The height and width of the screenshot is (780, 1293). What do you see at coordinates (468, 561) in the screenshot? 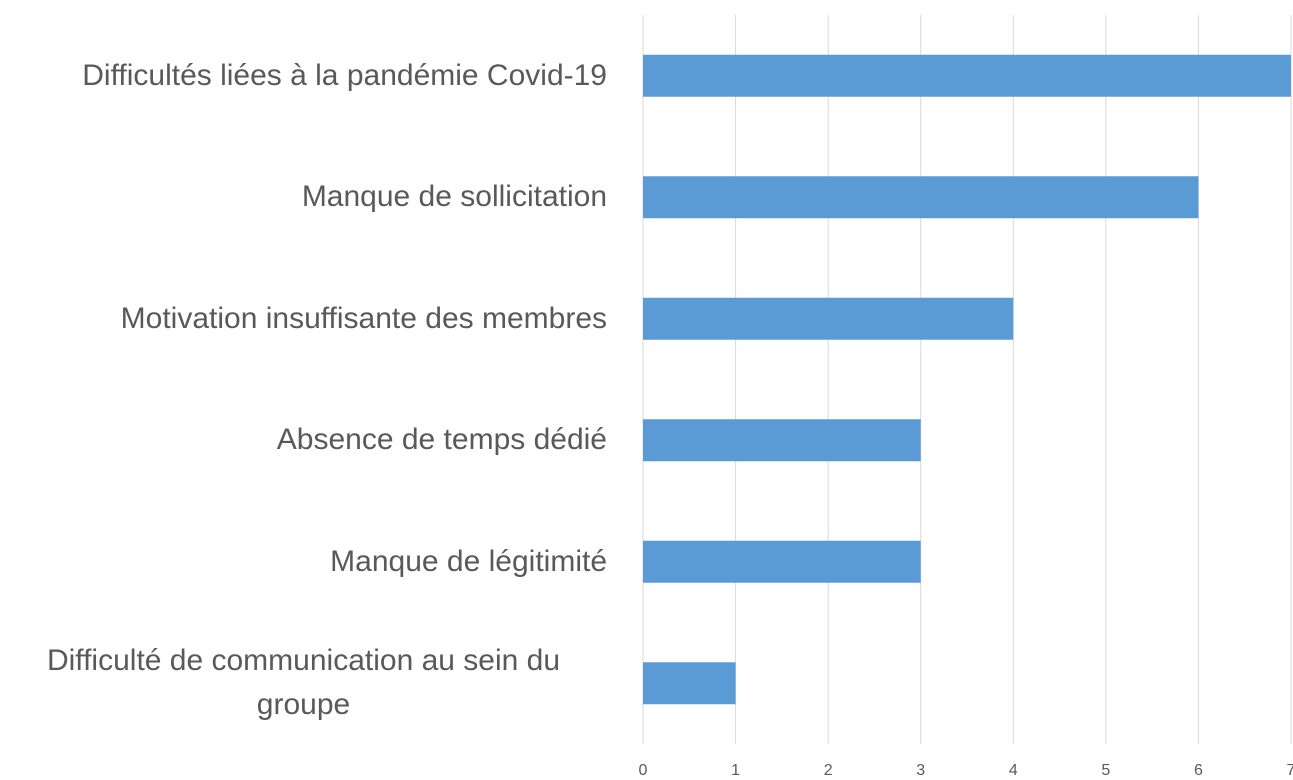
I see `y-tick-label: Manque de légitimité` at bounding box center [468, 561].